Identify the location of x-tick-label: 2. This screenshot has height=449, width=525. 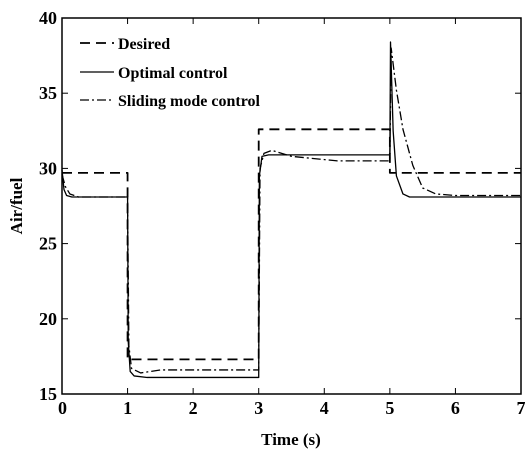
(193, 408).